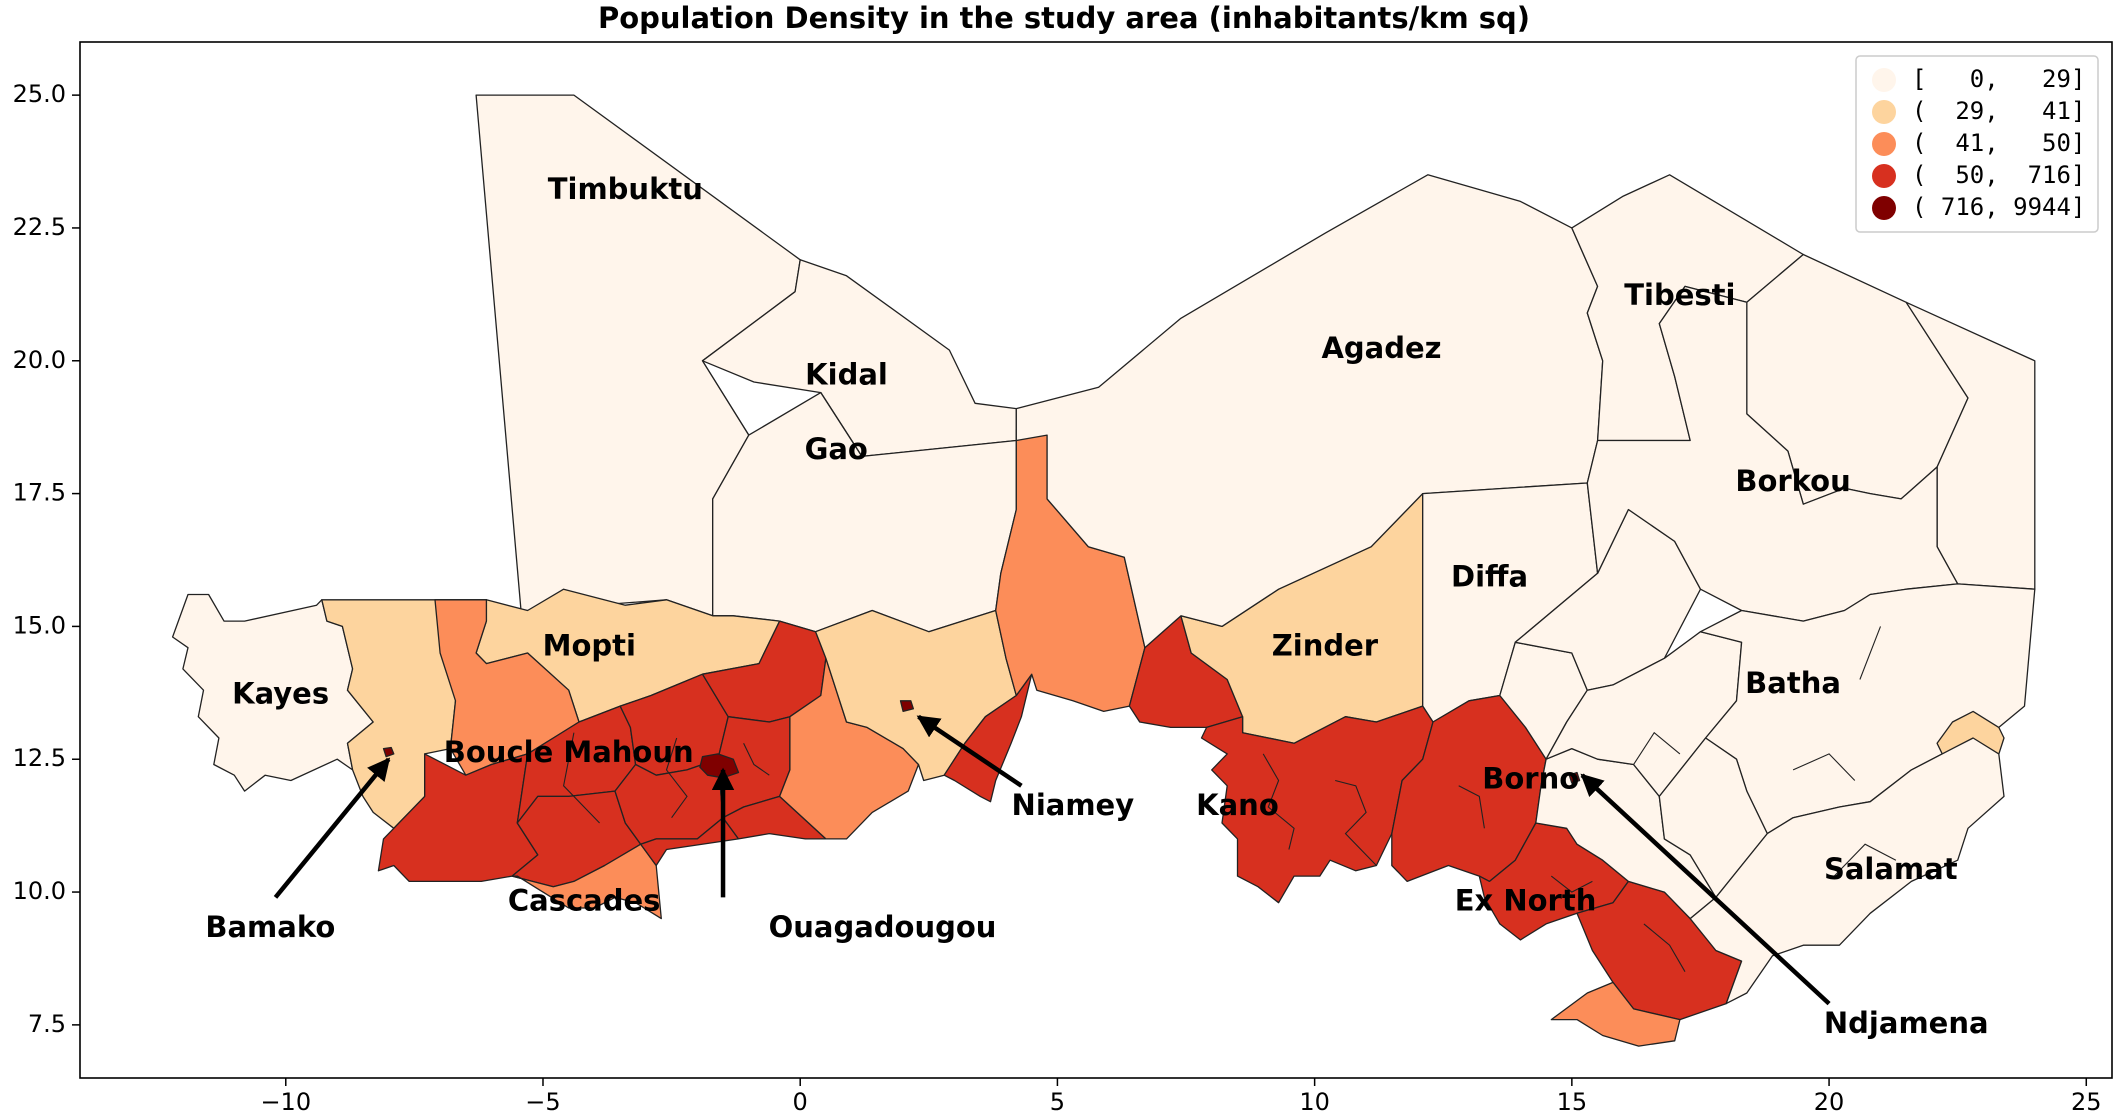 The width and height of the screenshot is (2128, 1116). What do you see at coordinates (1057, 1102) in the screenshot?
I see `x-tick-label: 5` at bounding box center [1057, 1102].